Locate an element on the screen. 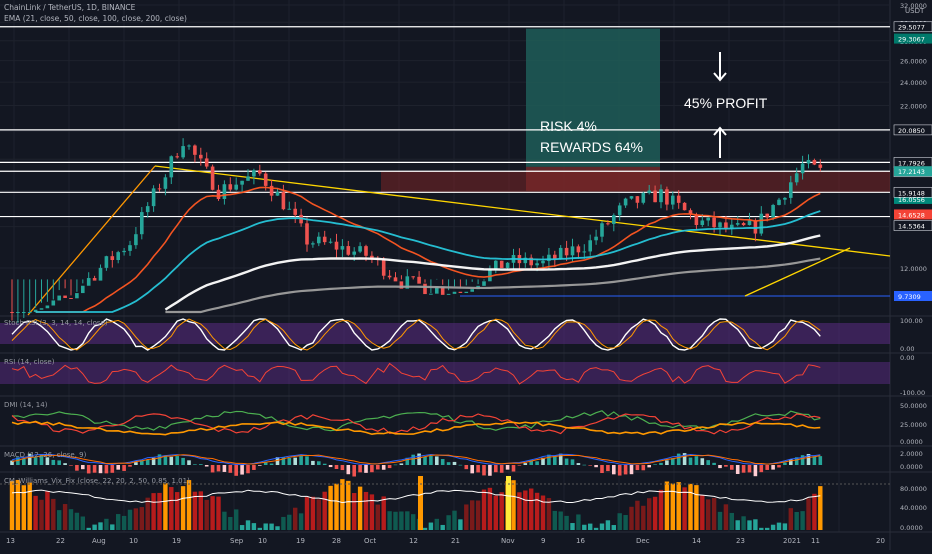 This screenshot has width=932, height=554. trendline-down is located at coordinates (522, 211).